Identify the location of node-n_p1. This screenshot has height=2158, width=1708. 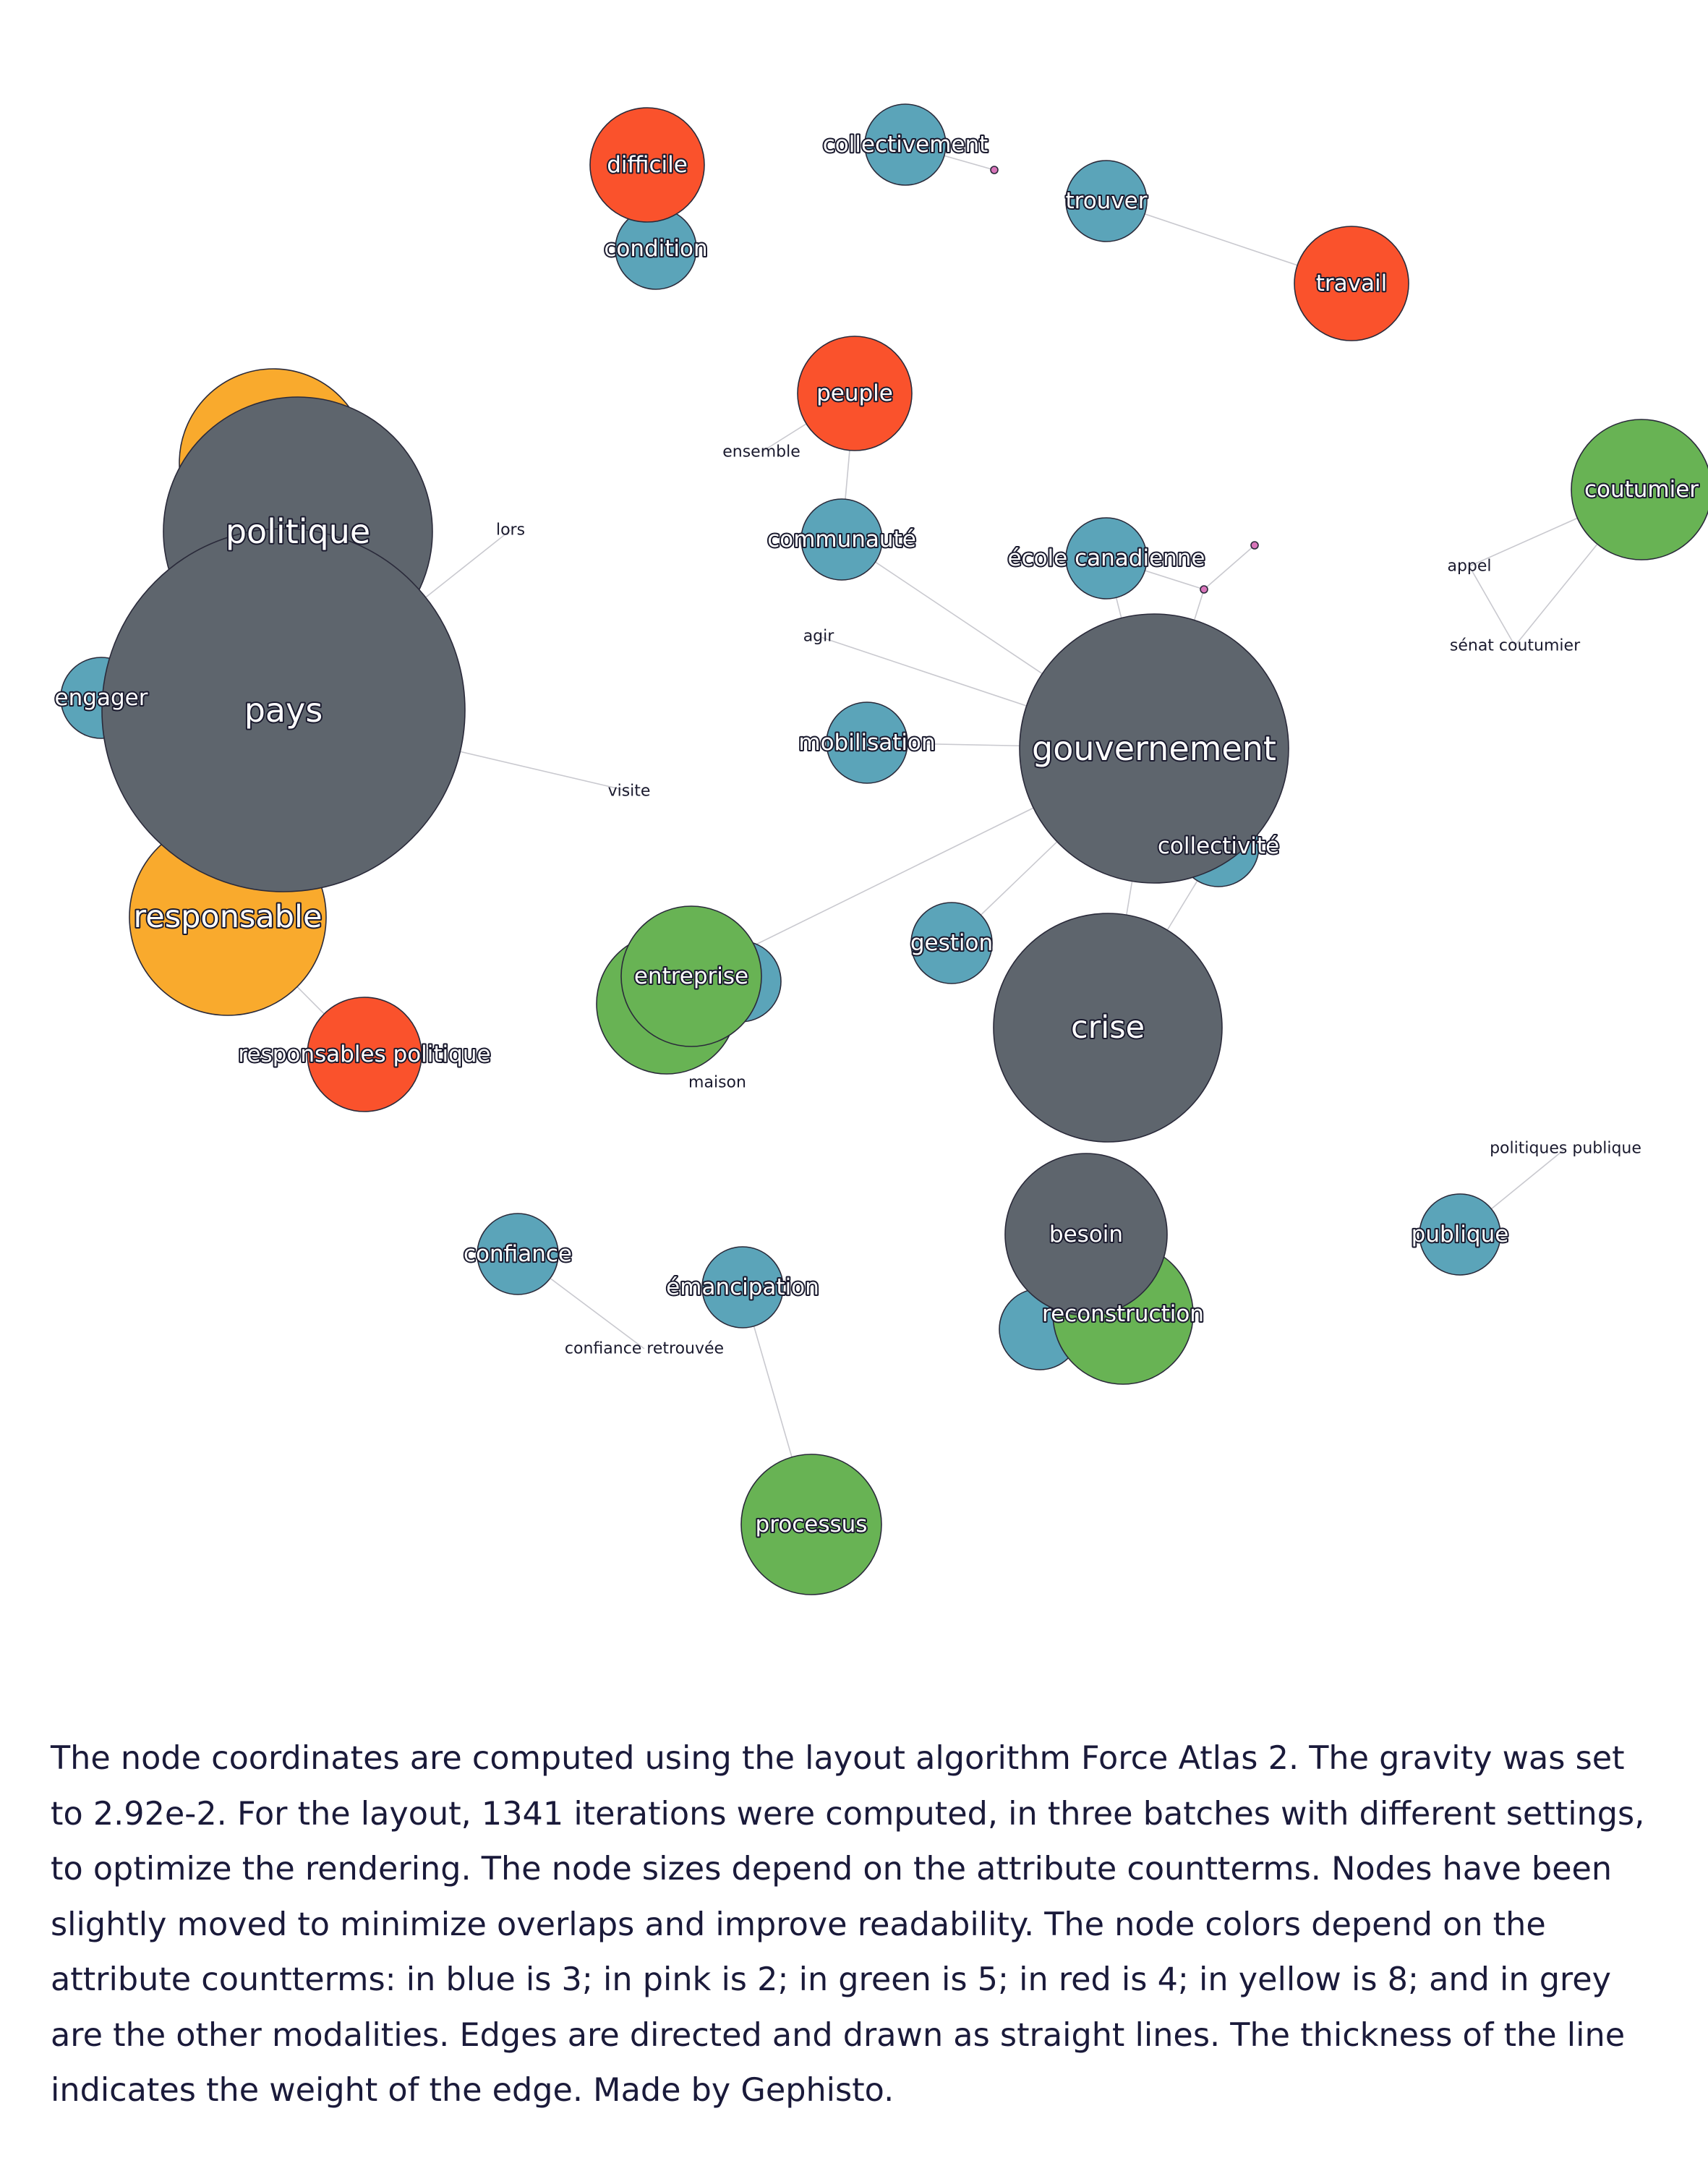
(995, 170).